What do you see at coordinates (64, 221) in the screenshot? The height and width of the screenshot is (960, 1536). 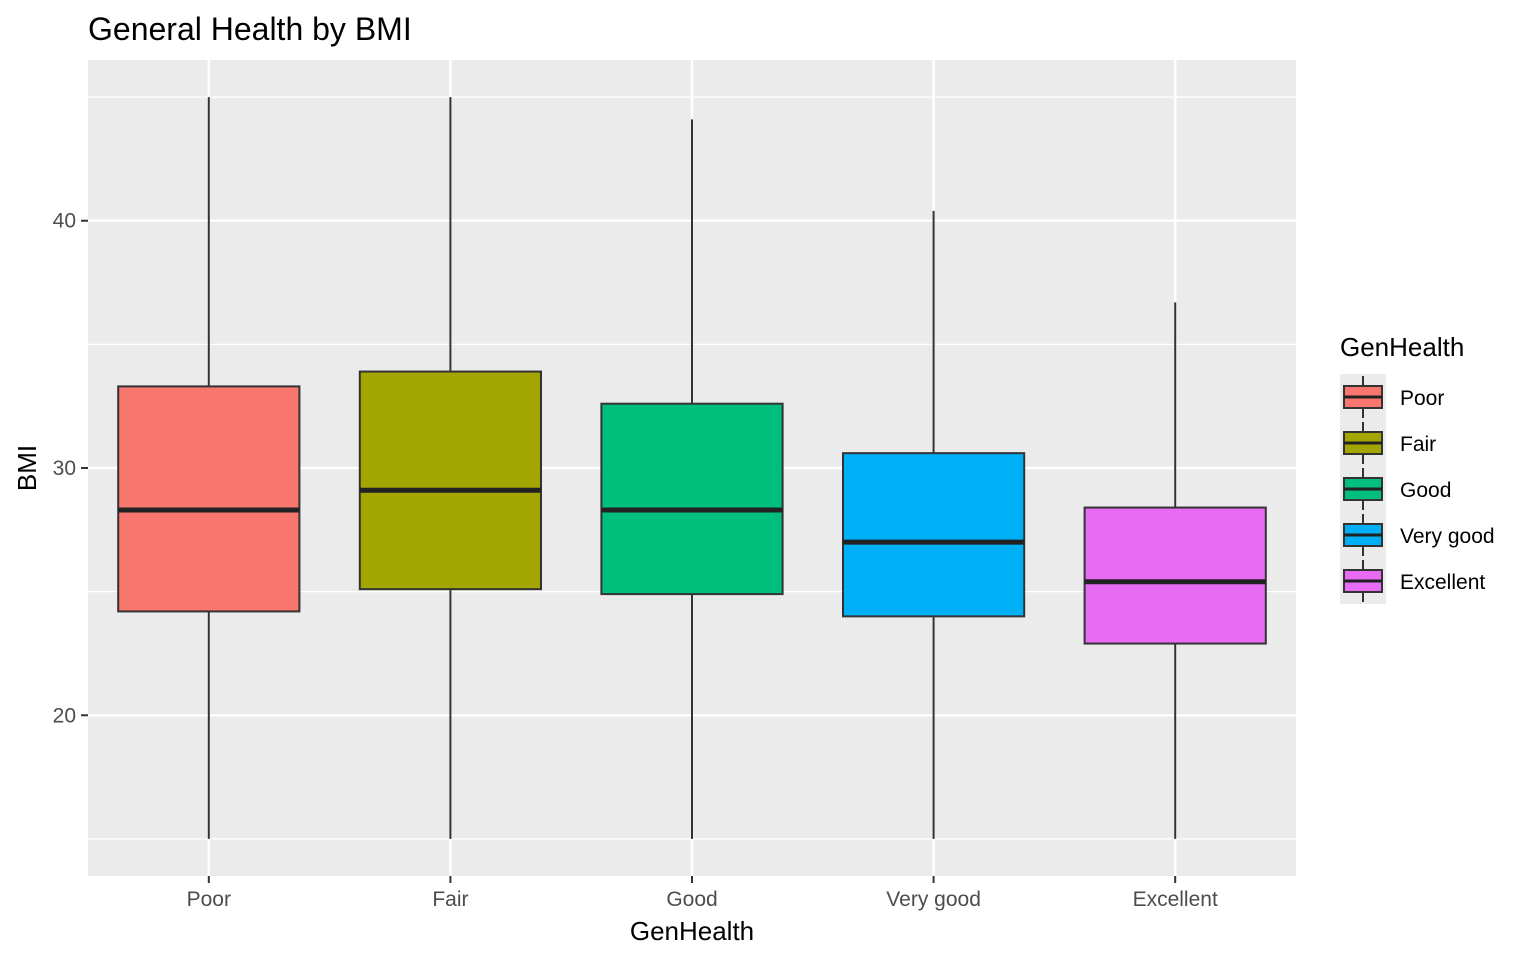 I see `y-tick-label: 40` at bounding box center [64, 221].